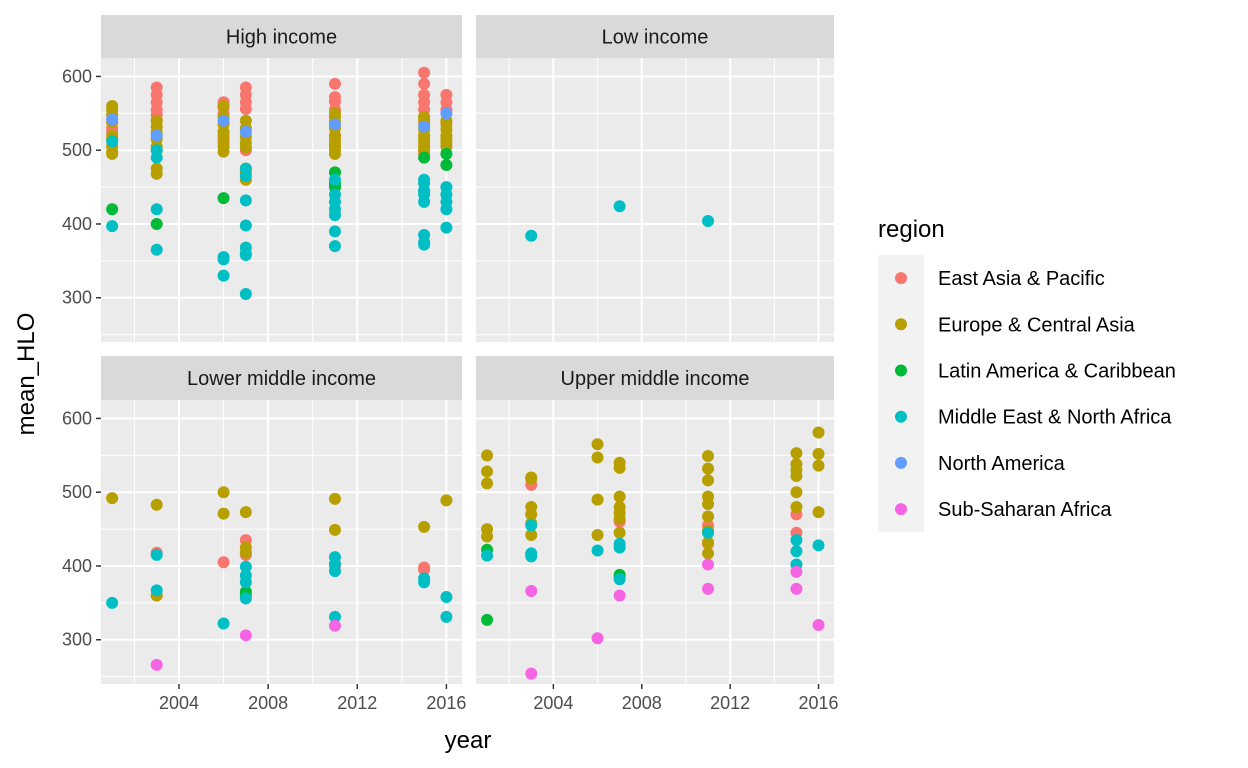 The width and height of the screenshot is (1248, 768). I want to click on x-tick-label: 2012, so click(357, 703).